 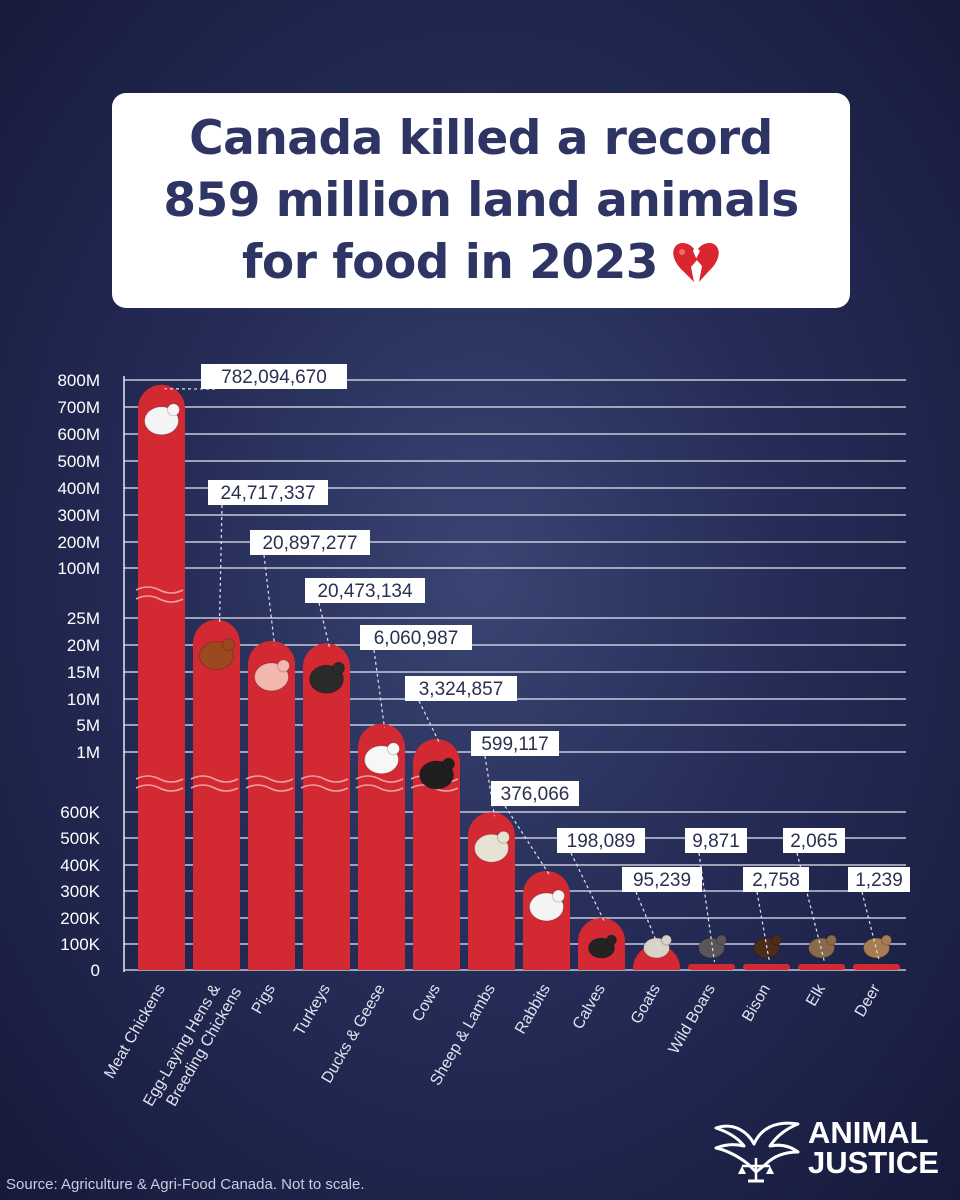 I want to click on svg-text: Pigs, so click(x=264, y=999).